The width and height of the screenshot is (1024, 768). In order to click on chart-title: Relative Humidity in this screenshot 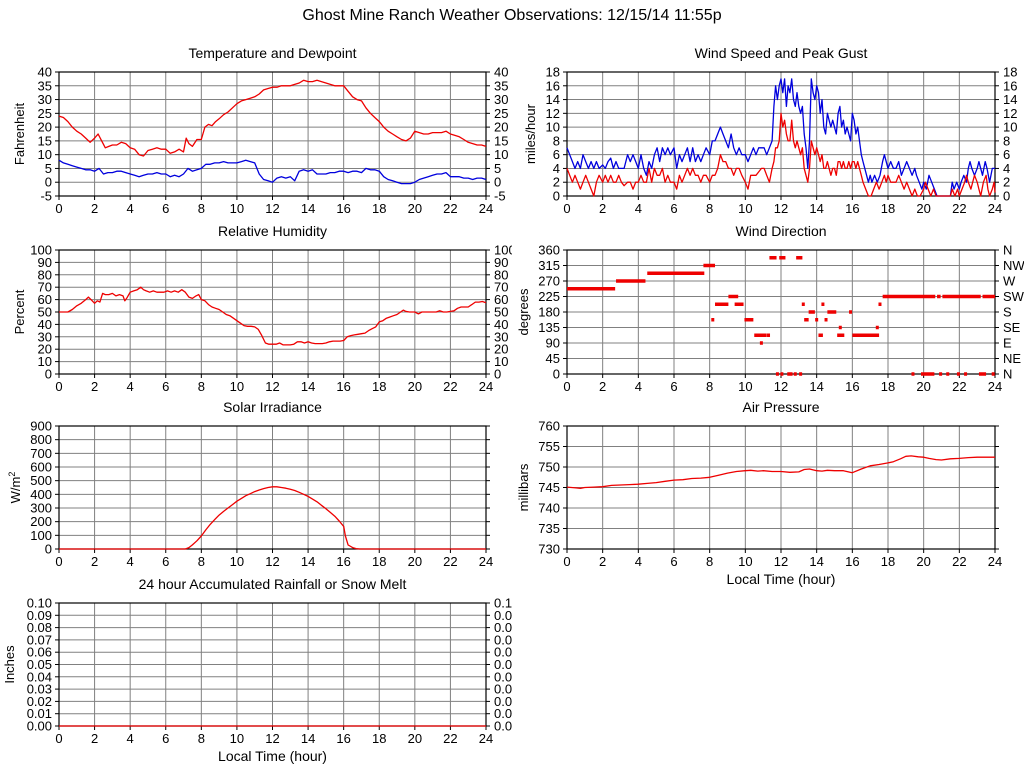, I will do `click(272, 231)`.